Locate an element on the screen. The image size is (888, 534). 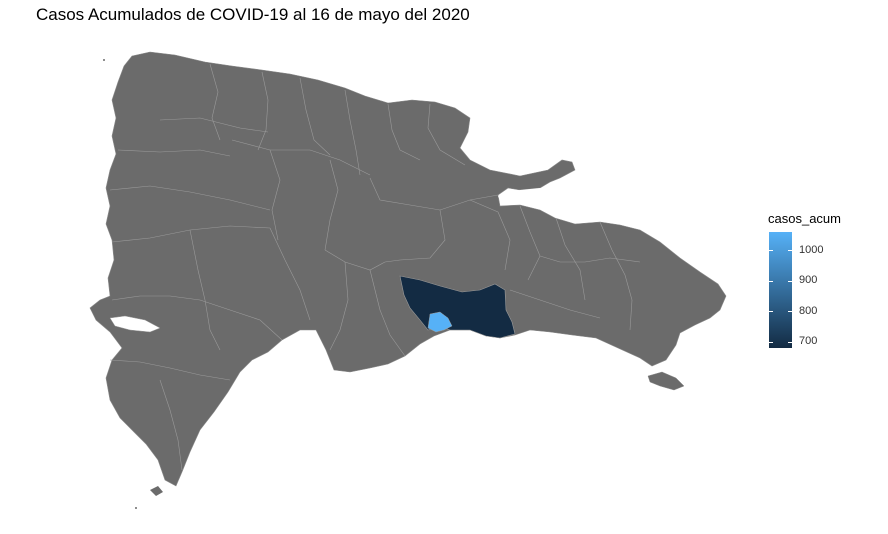
legend-tick-label: 800 is located at coordinates (808, 310).